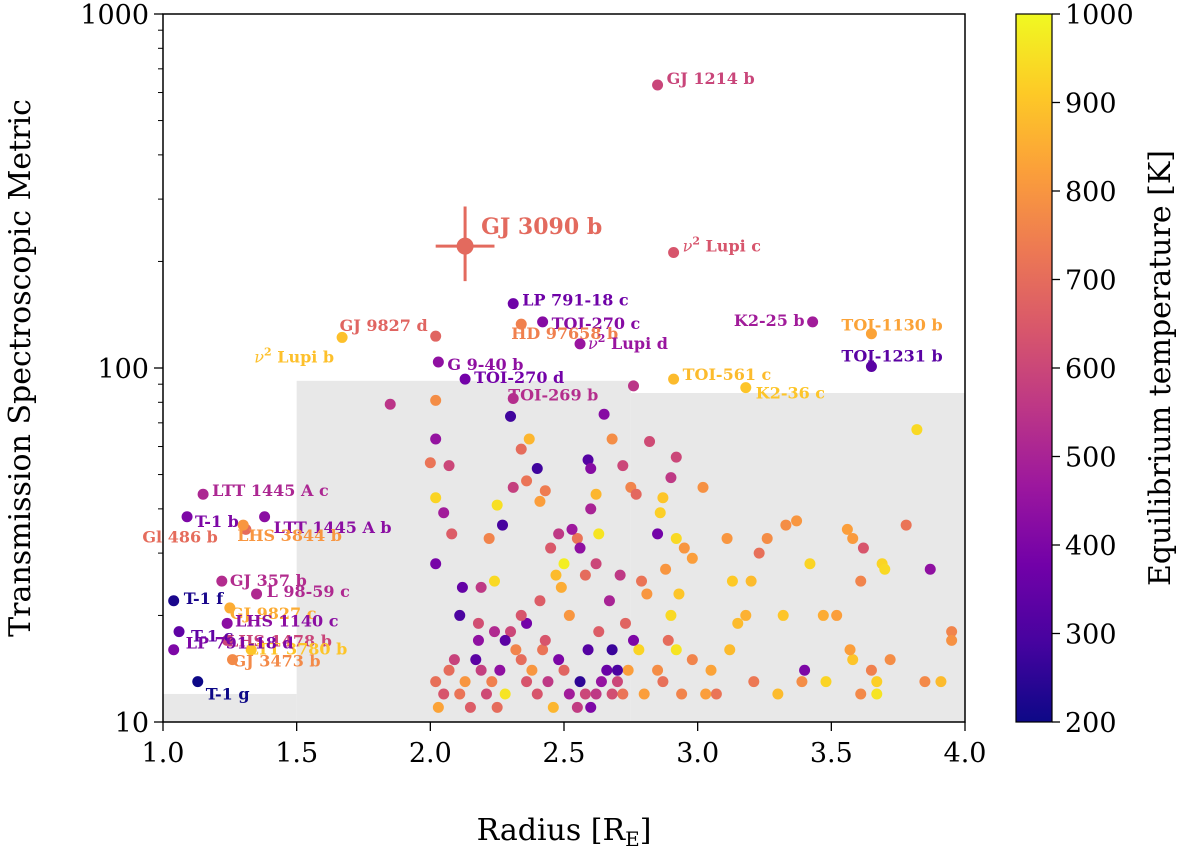 This screenshot has width=1200, height=849. What do you see at coordinates (196, 598) in the screenshot?
I see `labeled-planet: T-1 f` at bounding box center [196, 598].